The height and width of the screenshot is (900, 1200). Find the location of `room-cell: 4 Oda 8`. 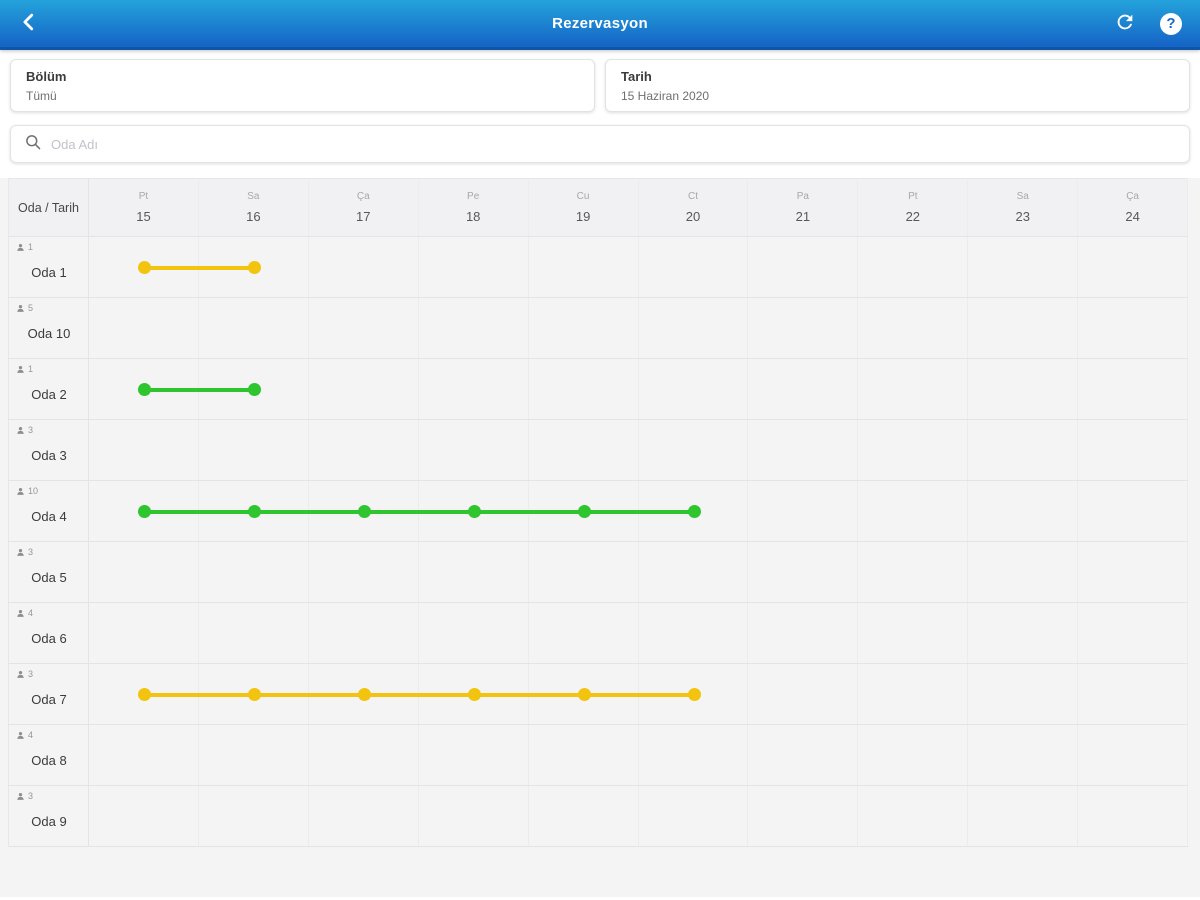

room-cell: 4 Oda 8 is located at coordinates (49, 755).